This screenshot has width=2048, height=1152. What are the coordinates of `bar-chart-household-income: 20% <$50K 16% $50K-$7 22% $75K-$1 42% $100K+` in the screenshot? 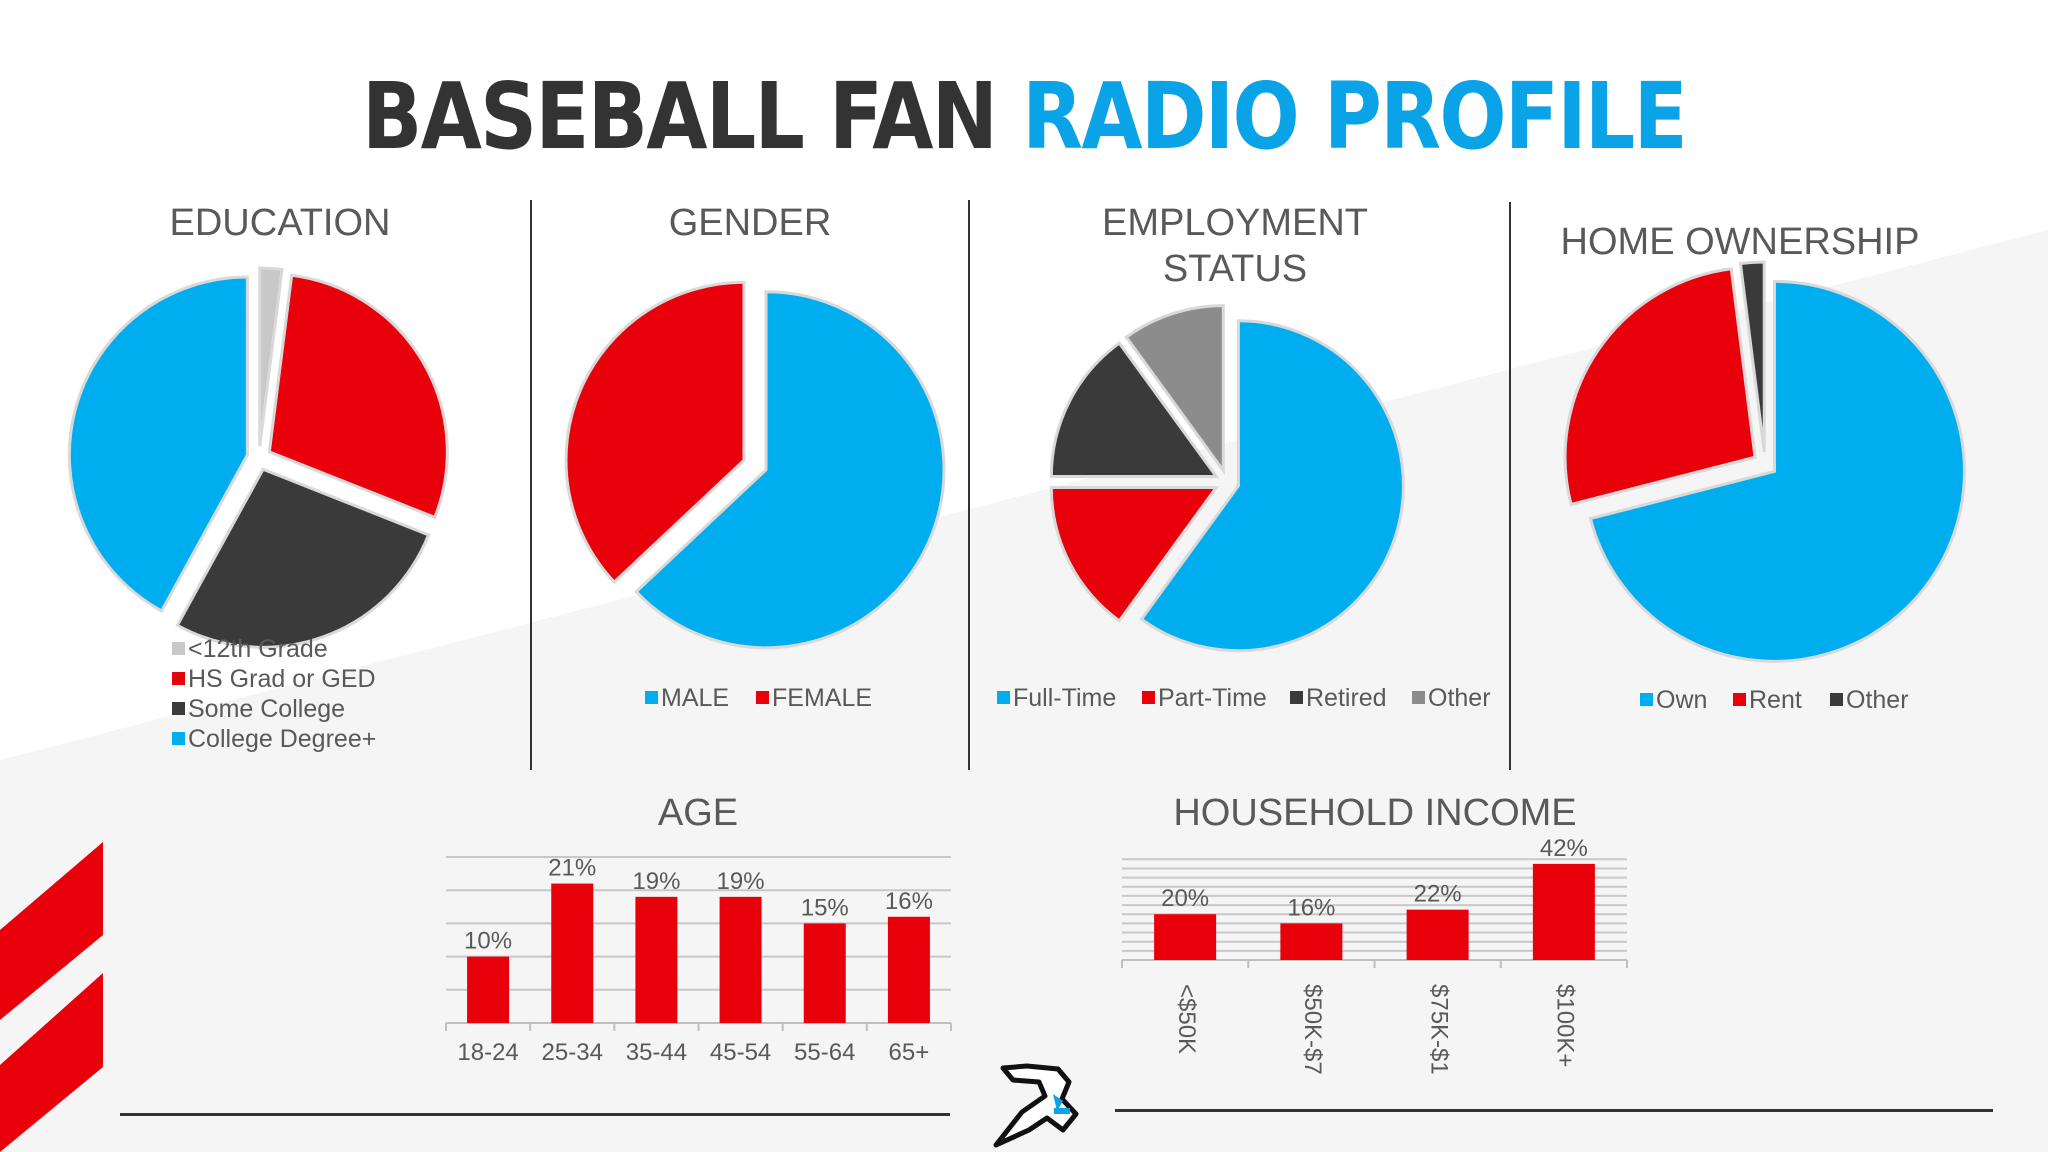 It's located at (1374, 955).